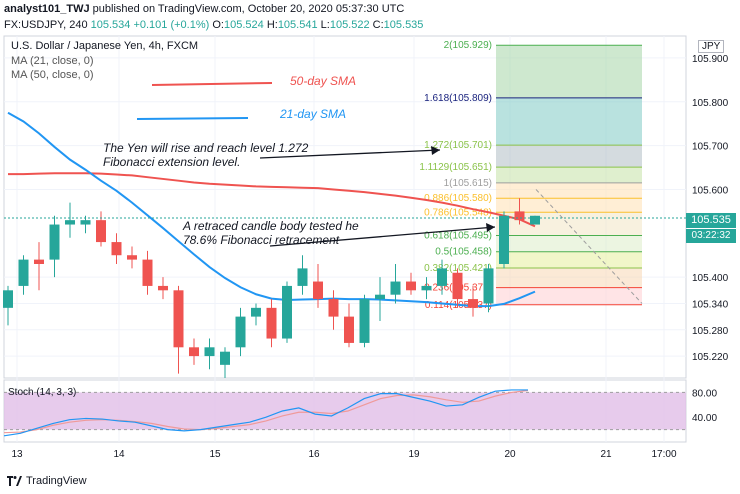 This screenshot has height=494, width=740. I want to click on low-label: L:, so click(325, 25).